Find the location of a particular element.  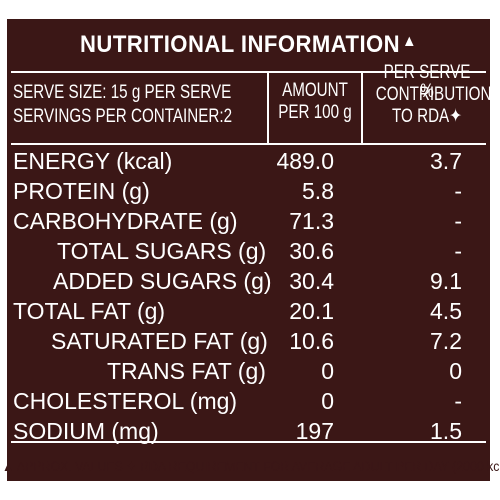

table-row: PROTEIN (g) 5.8 - is located at coordinates (248, 191).